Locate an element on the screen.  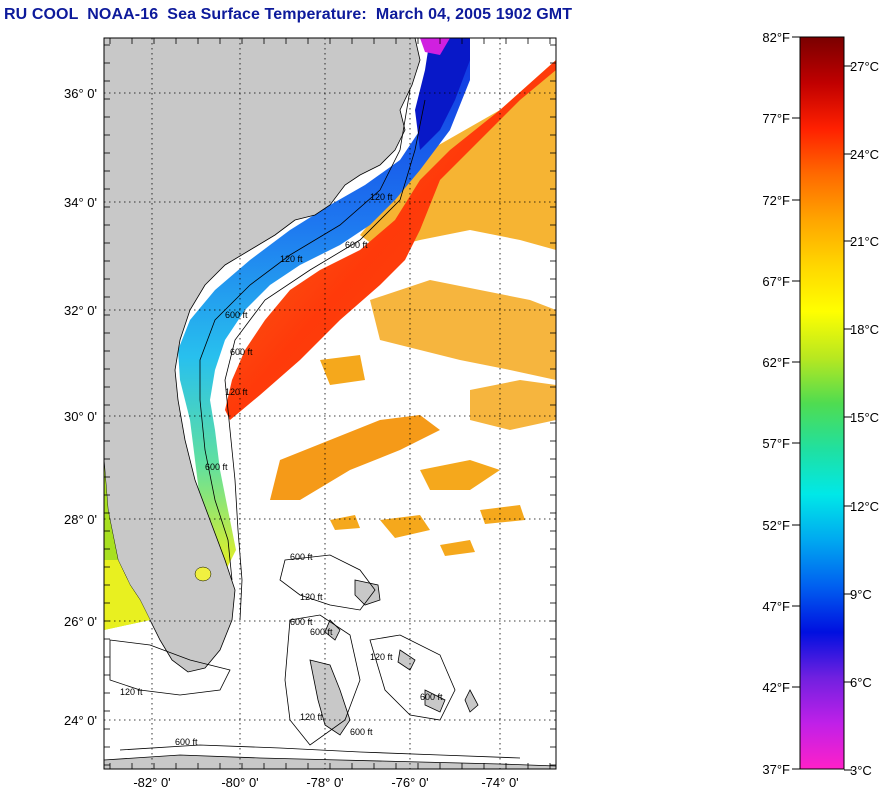
slope-water-small1 is located at coordinates (460, 475).